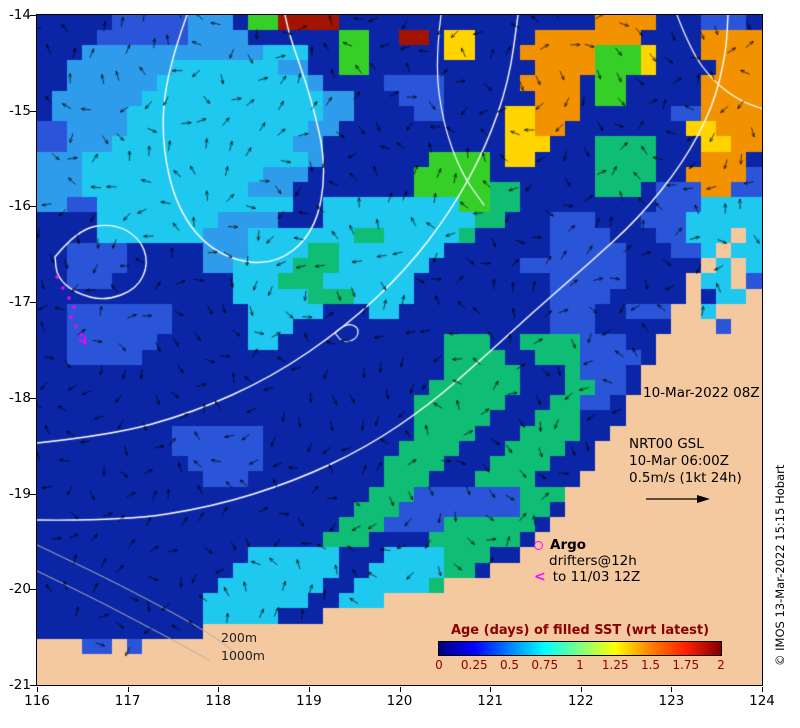  I want to click on colorbar-tick-label: 2, so click(721, 665).